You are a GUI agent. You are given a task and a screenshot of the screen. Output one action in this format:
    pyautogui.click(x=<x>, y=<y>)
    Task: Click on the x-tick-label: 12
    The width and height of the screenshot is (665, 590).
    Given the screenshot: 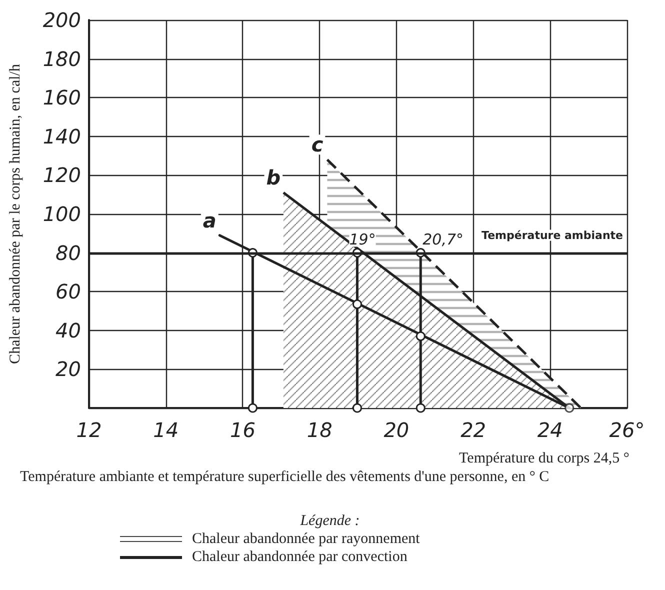 What is the action you would take?
    pyautogui.click(x=89, y=430)
    